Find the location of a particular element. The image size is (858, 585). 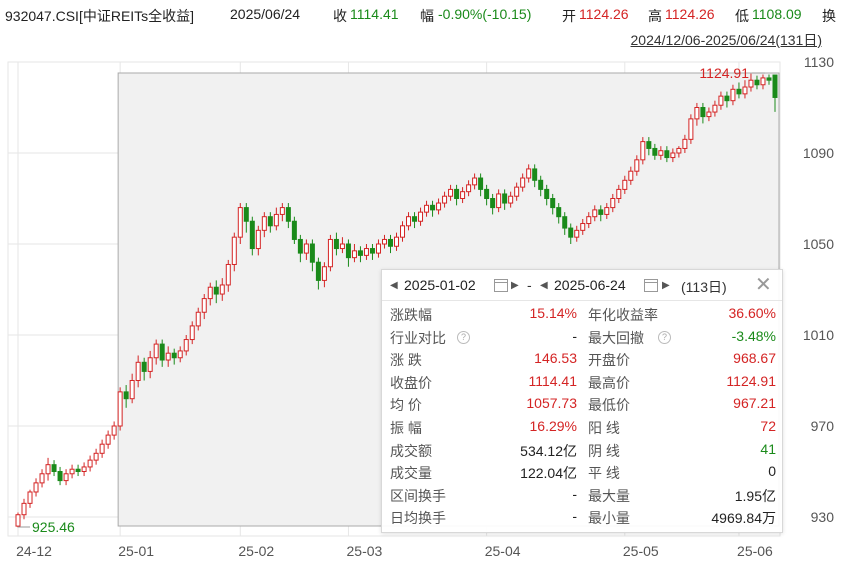

start-date: 2025-01-02 is located at coordinates (440, 285).